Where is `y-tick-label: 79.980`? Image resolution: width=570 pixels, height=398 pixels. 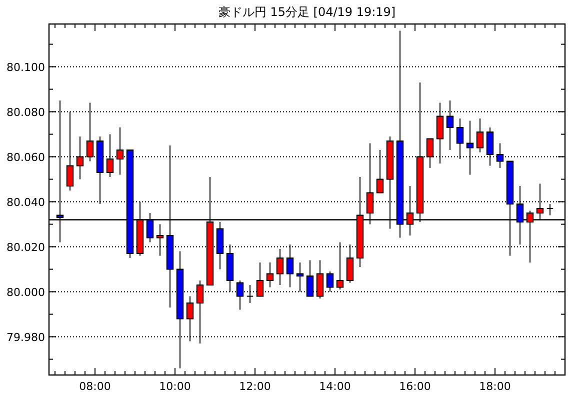
y-tick-label: 79.980 is located at coordinates (25, 337).